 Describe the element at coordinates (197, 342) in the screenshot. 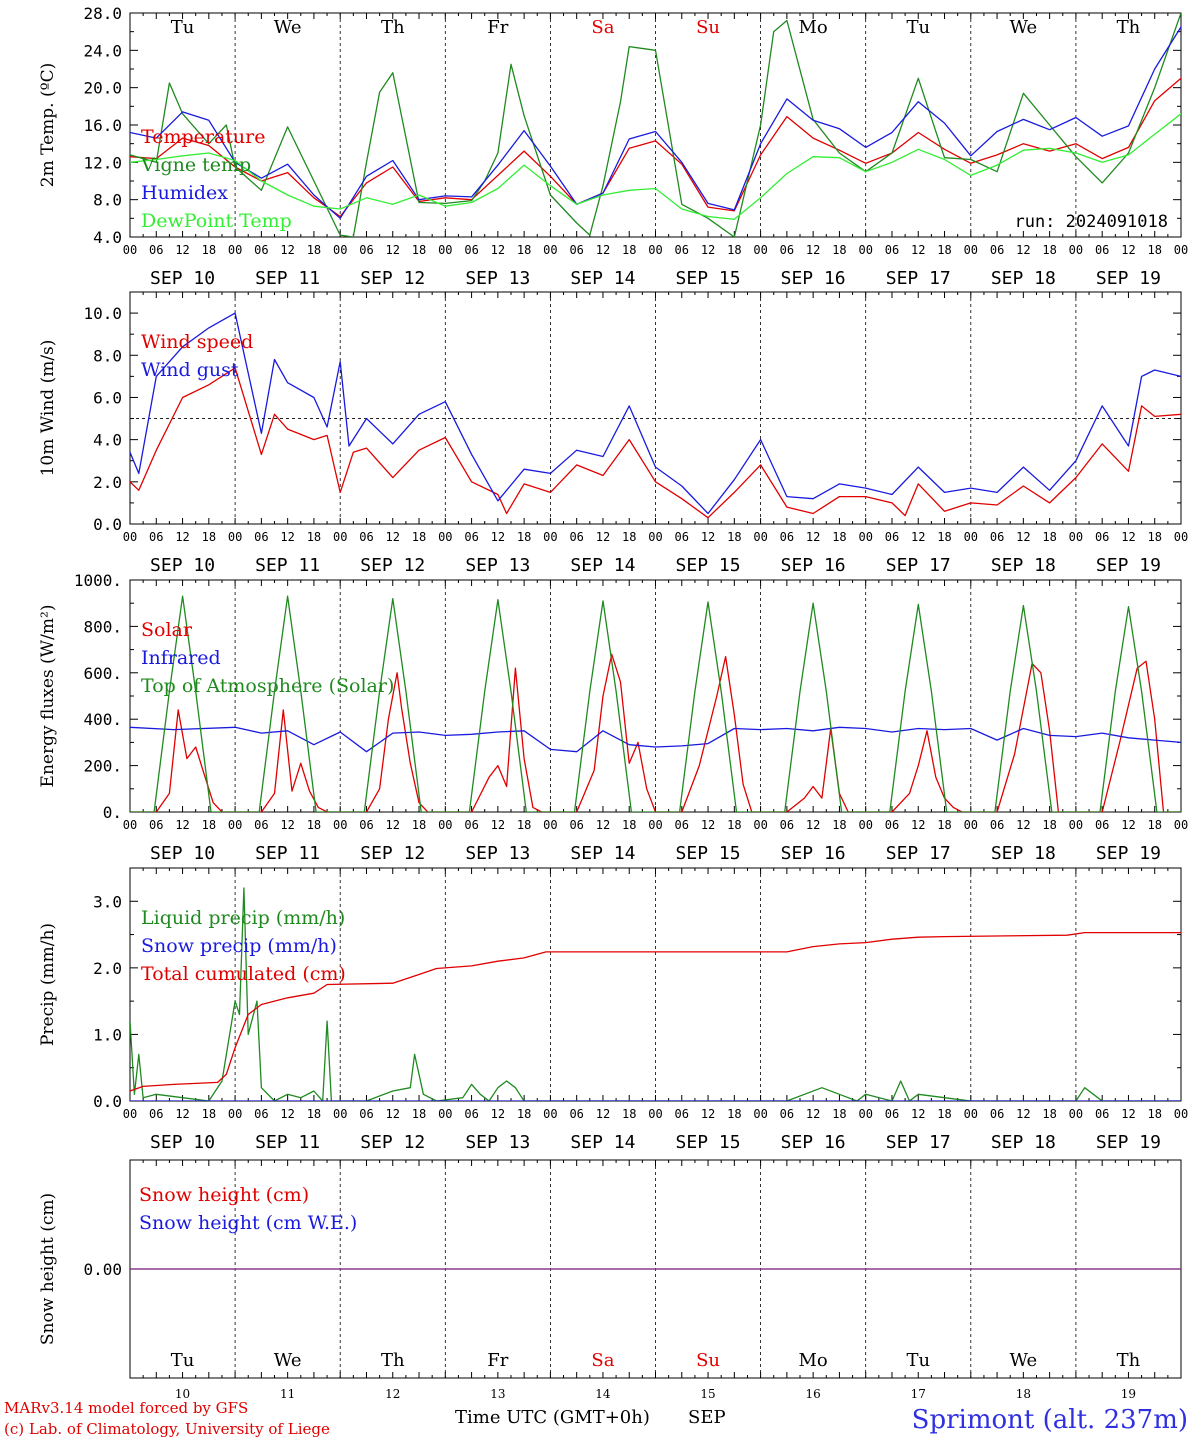

I see `legend-wind-speed: Wind speed` at that location.